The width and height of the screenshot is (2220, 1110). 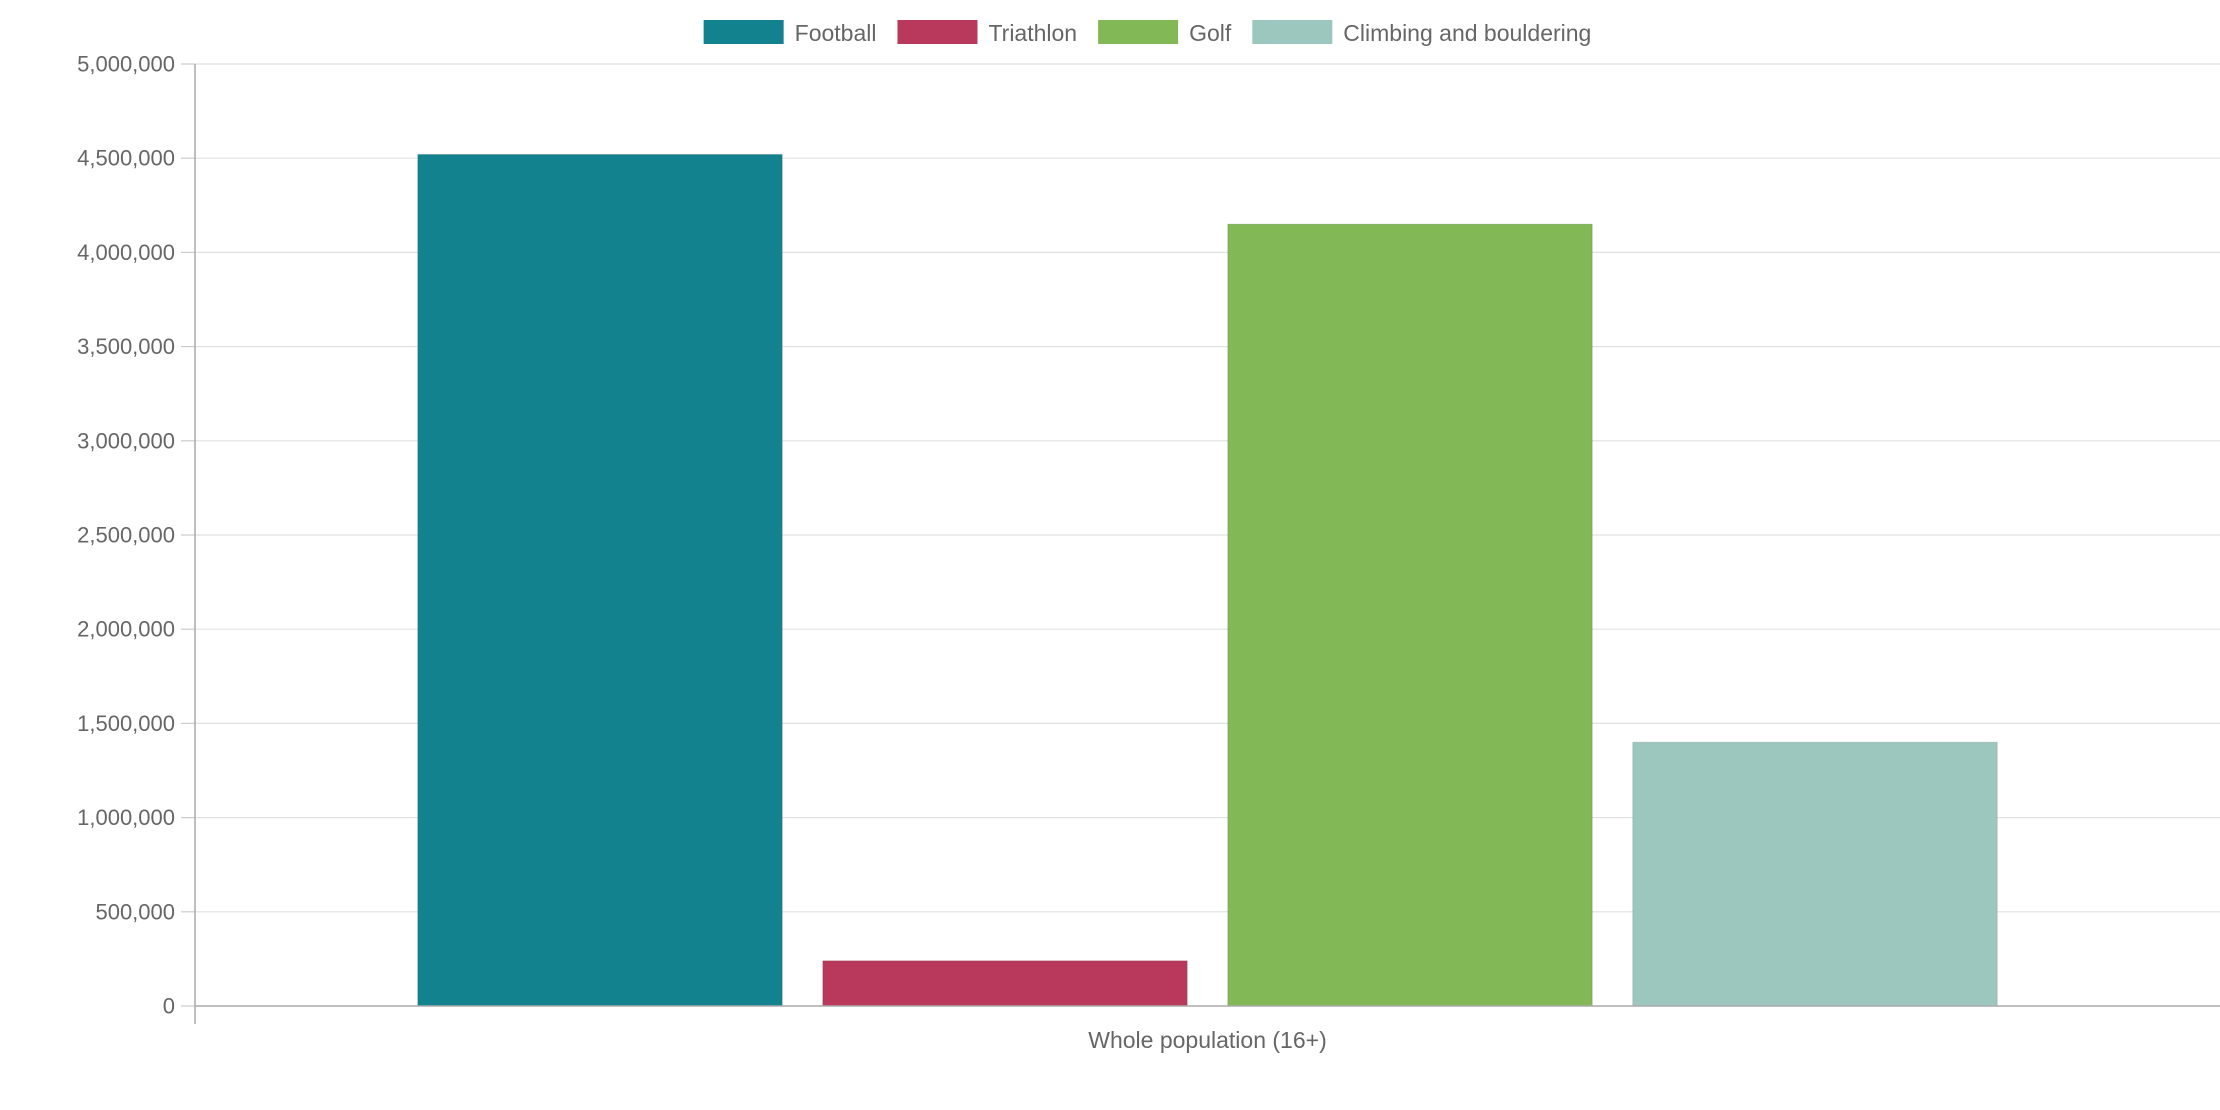 What do you see at coordinates (126, 535) in the screenshot?
I see `y-tick-label: 2,500,000` at bounding box center [126, 535].